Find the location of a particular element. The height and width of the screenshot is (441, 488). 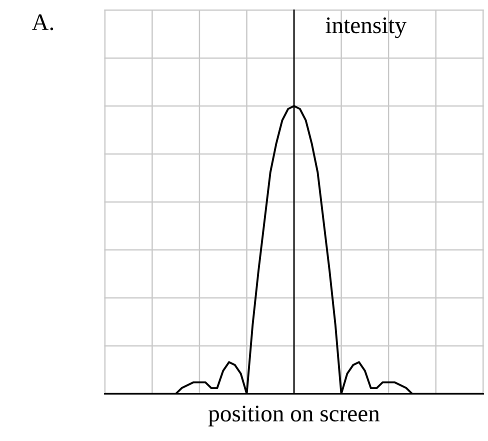

x-axis-title: position on screen is located at coordinates (294, 416).